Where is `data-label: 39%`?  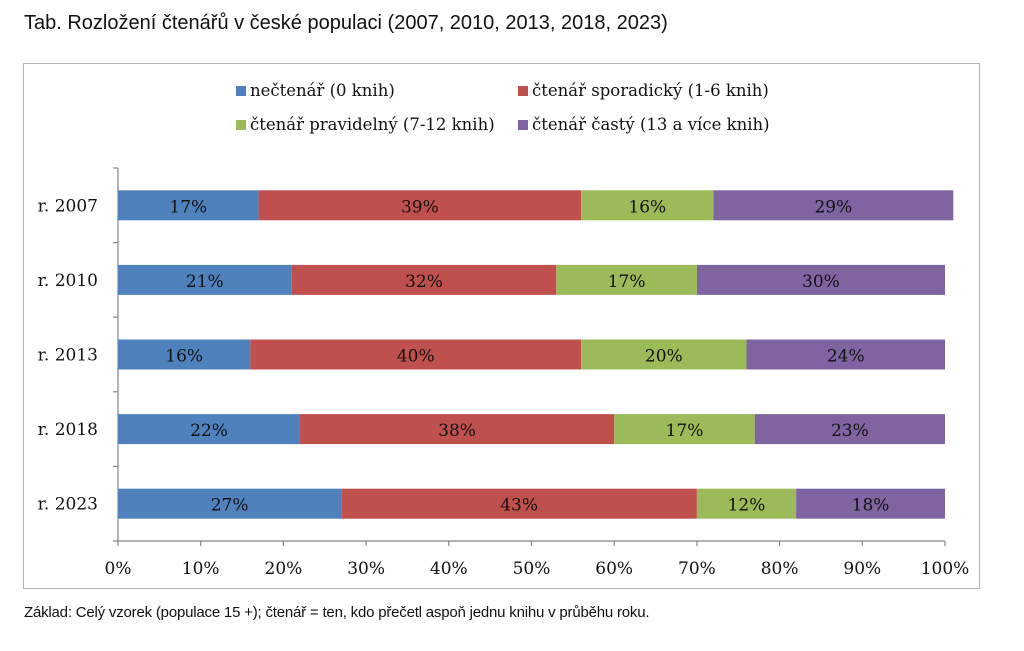 data-label: 39% is located at coordinates (420, 207).